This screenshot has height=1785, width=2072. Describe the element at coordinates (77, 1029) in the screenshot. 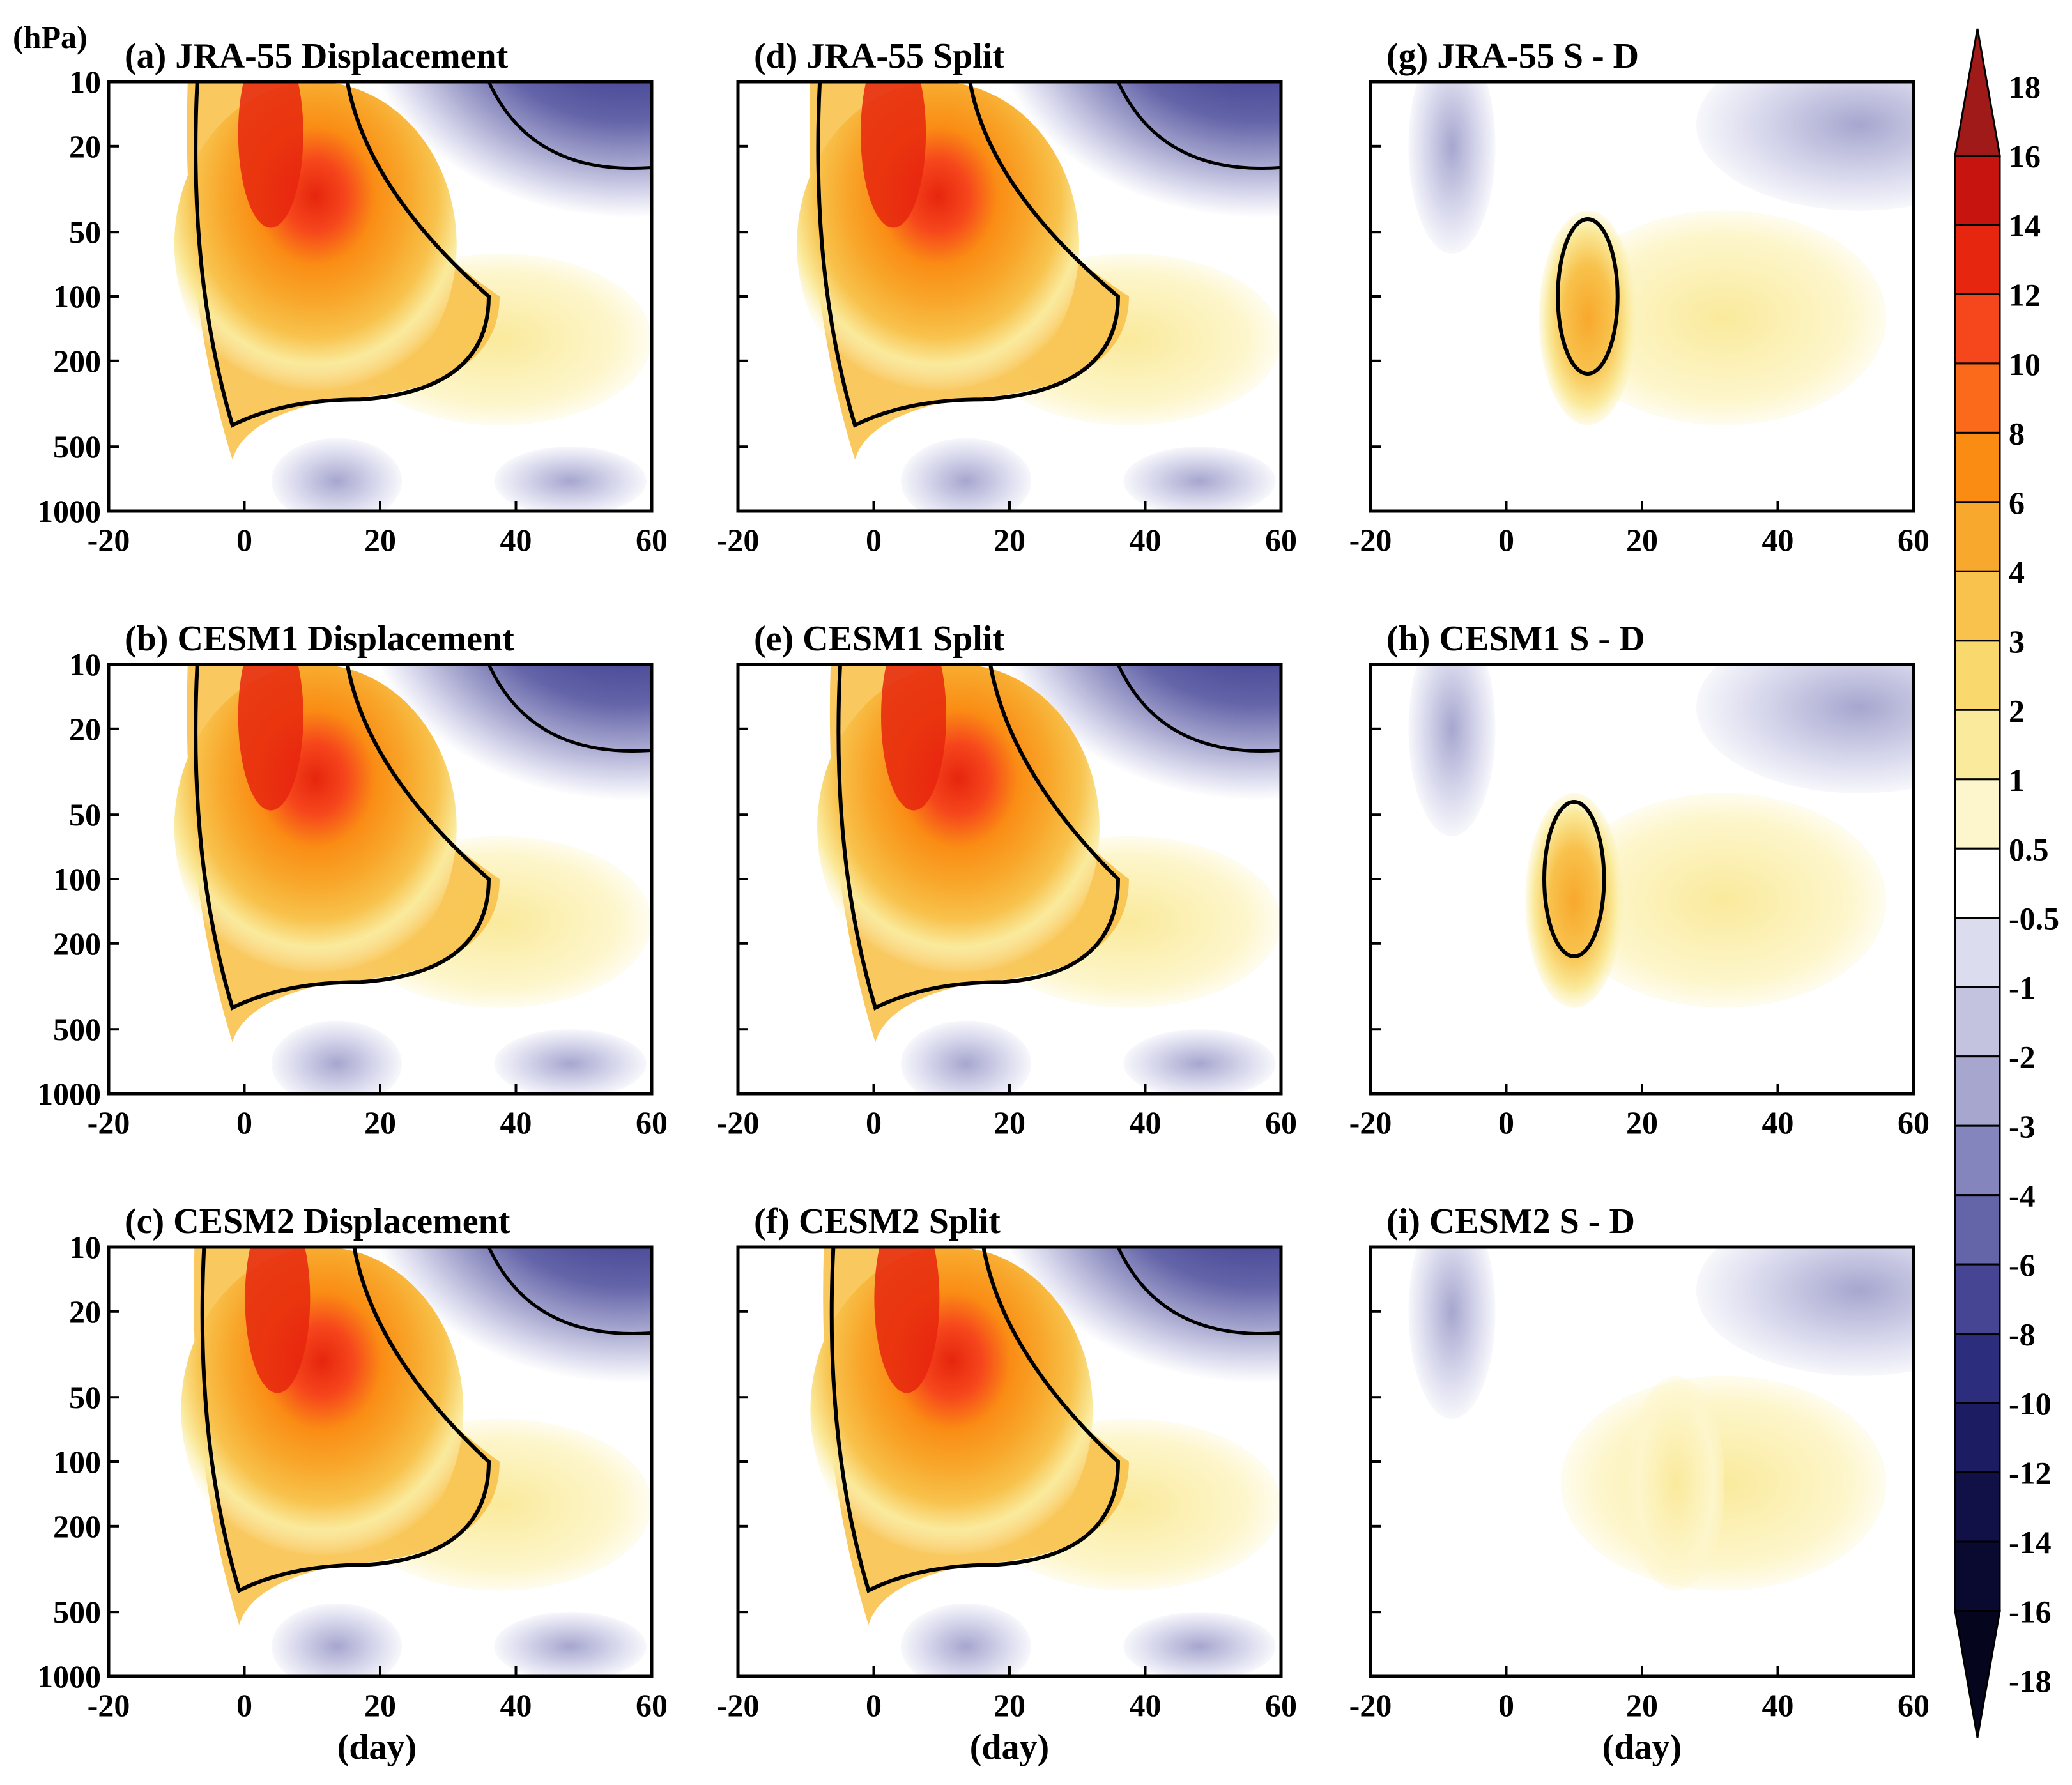

I see `y-tick-label-b-5: 500` at that location.